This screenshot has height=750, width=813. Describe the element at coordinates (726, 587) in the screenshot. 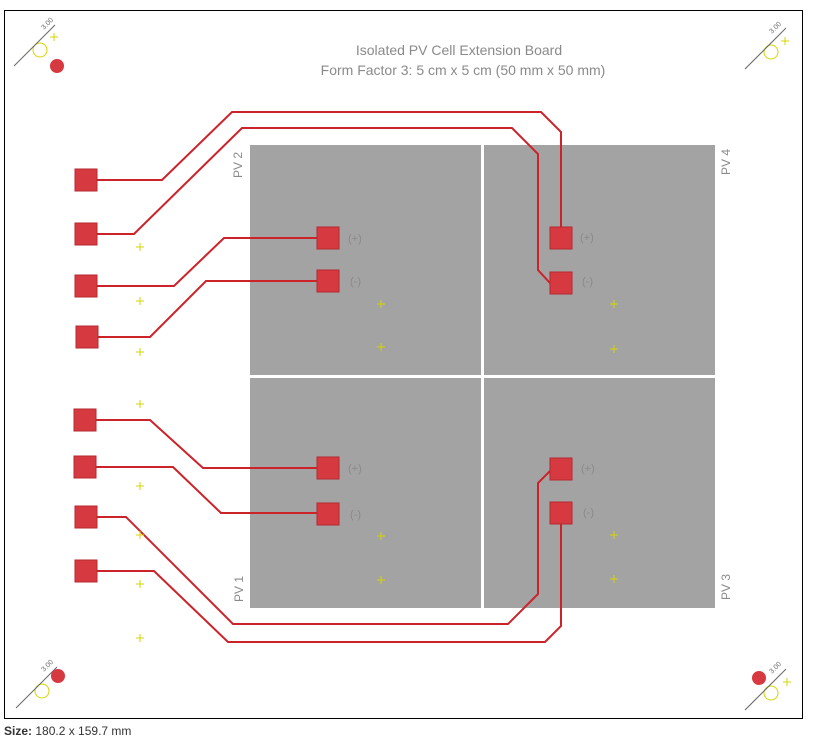

I see `cell-label-pv3: PV 3` at that location.